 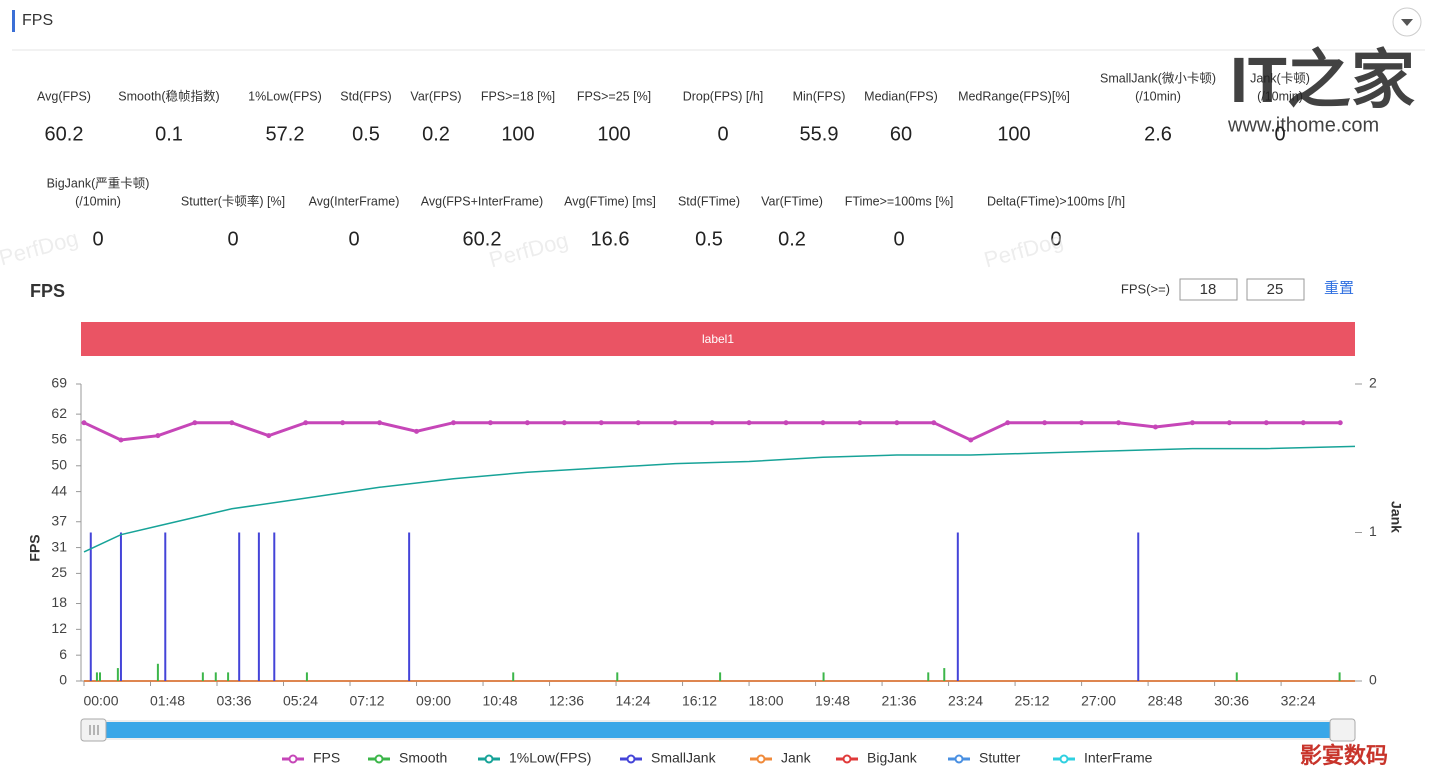 What do you see at coordinates (721, 730) in the screenshot?
I see `scrollbar-range` at bounding box center [721, 730].